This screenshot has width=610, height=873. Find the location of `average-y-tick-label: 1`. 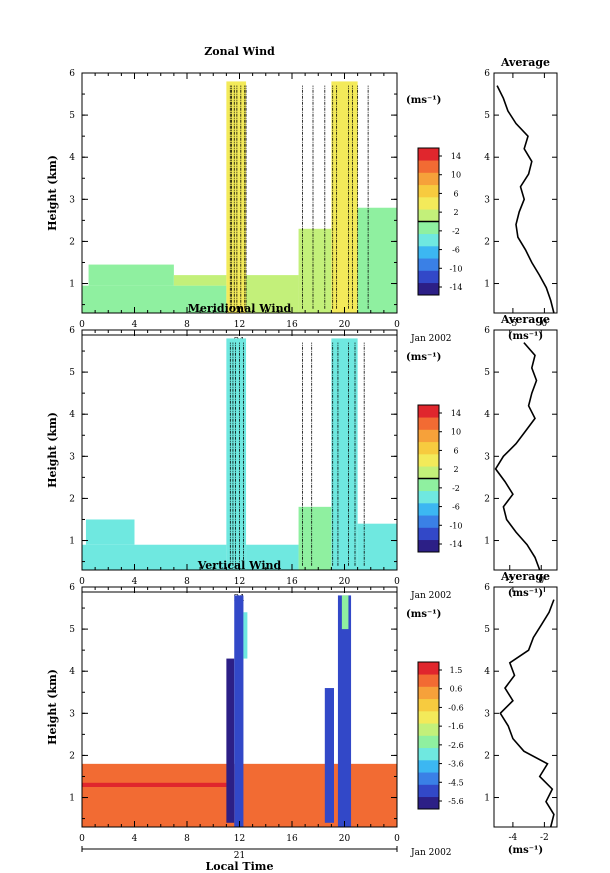

average-y-tick-label: 1 is located at coordinates (487, 542).